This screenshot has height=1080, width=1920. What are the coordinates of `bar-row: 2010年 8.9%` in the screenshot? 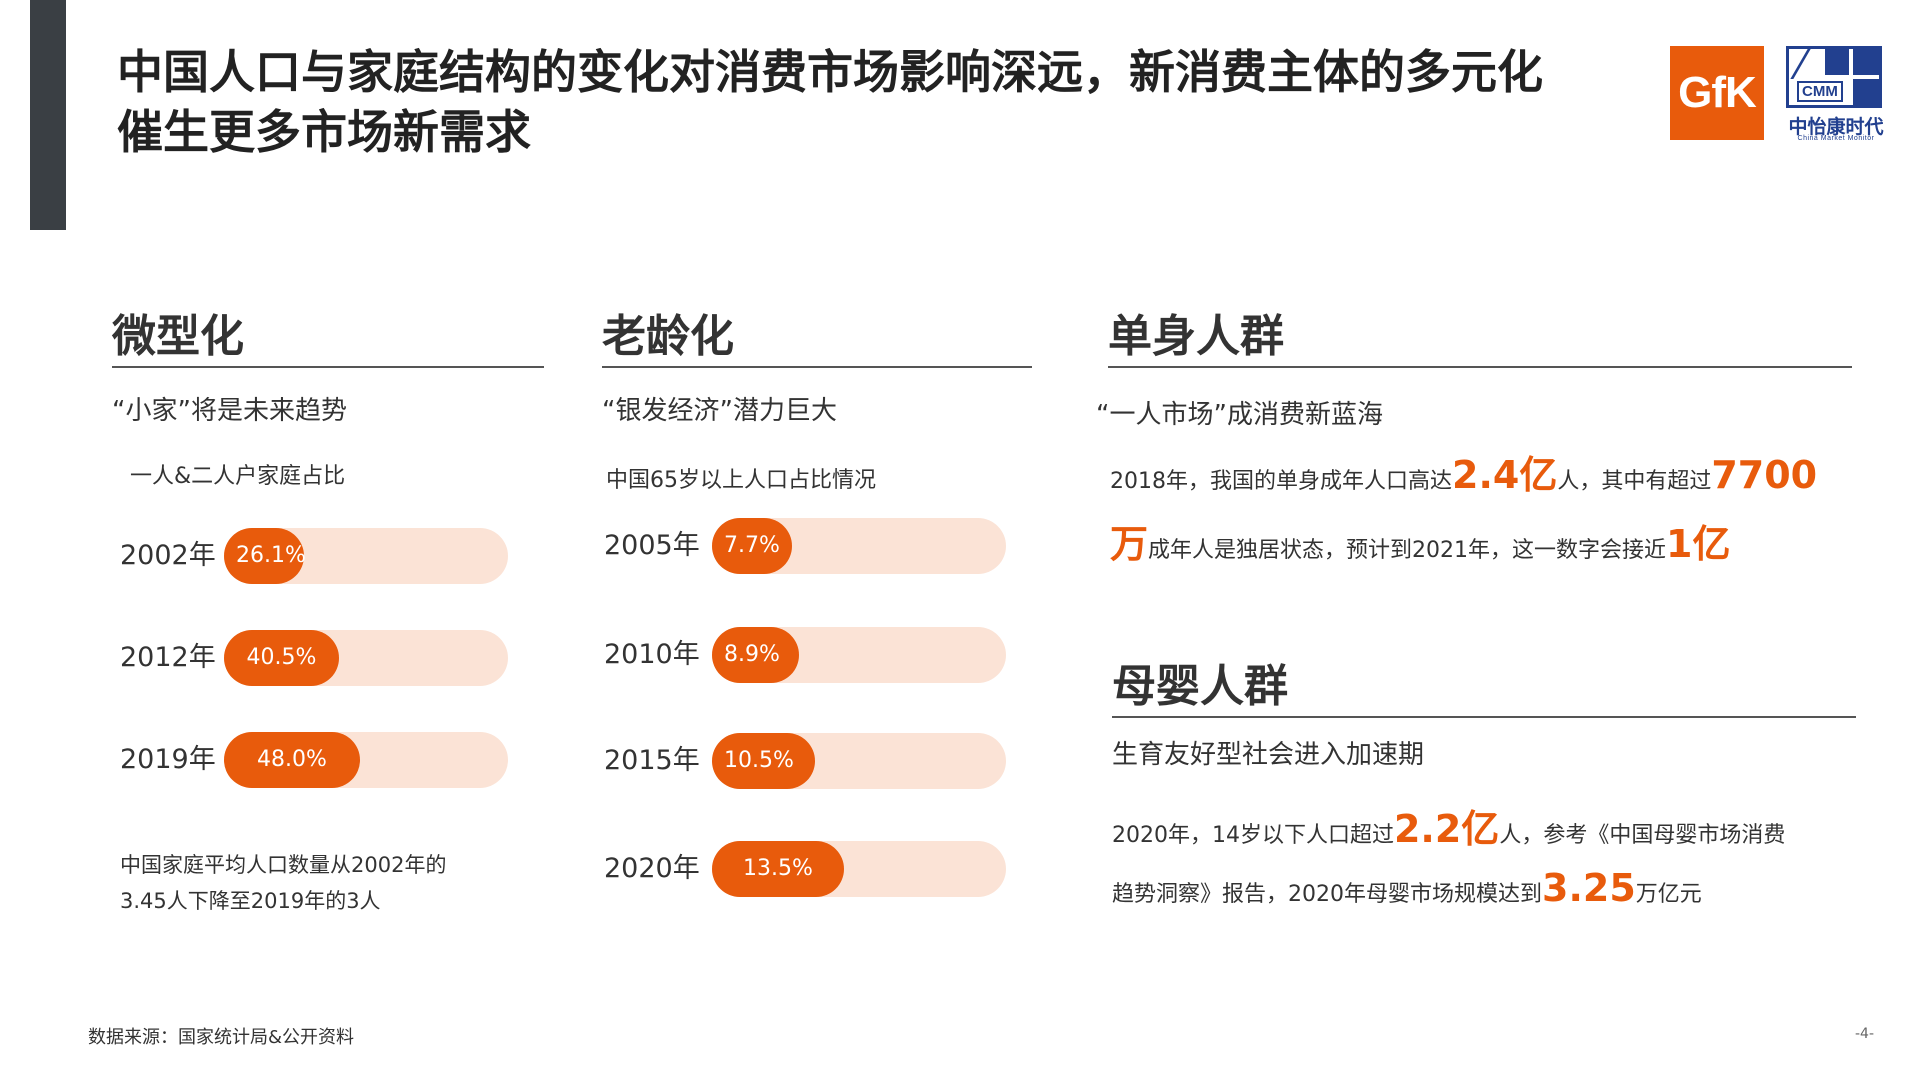 It's located at (805, 655).